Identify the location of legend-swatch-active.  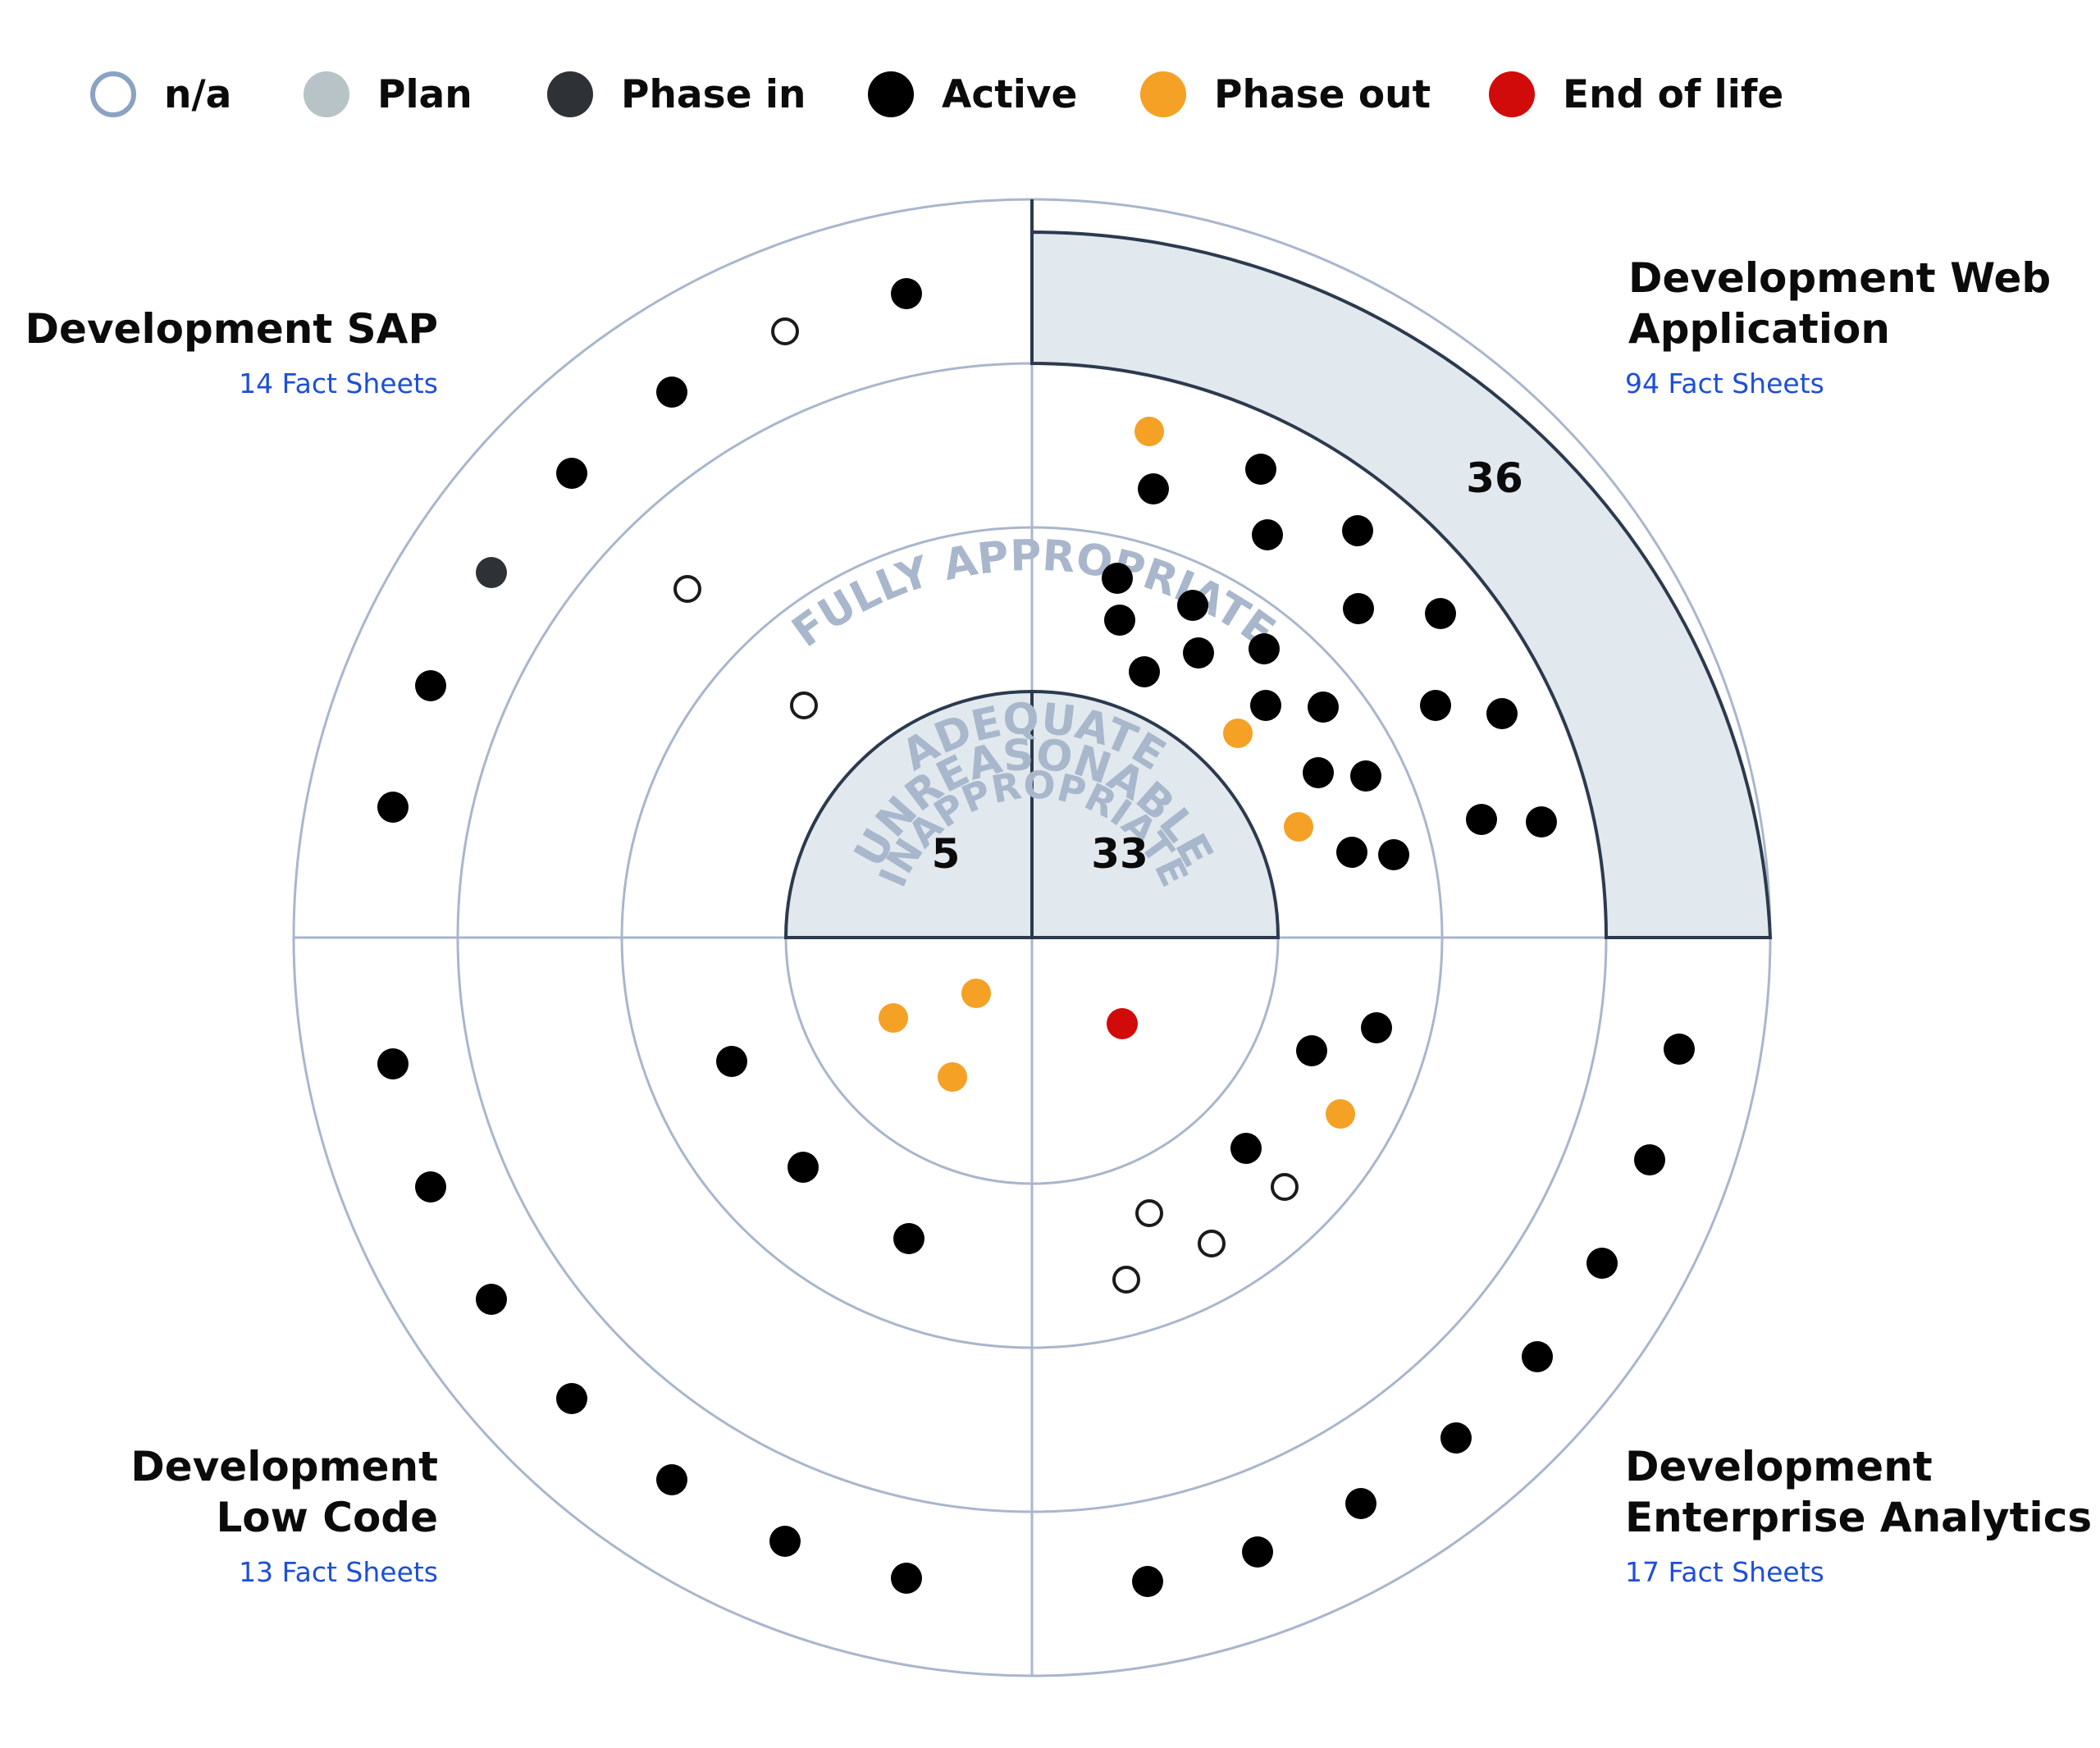
(891, 94).